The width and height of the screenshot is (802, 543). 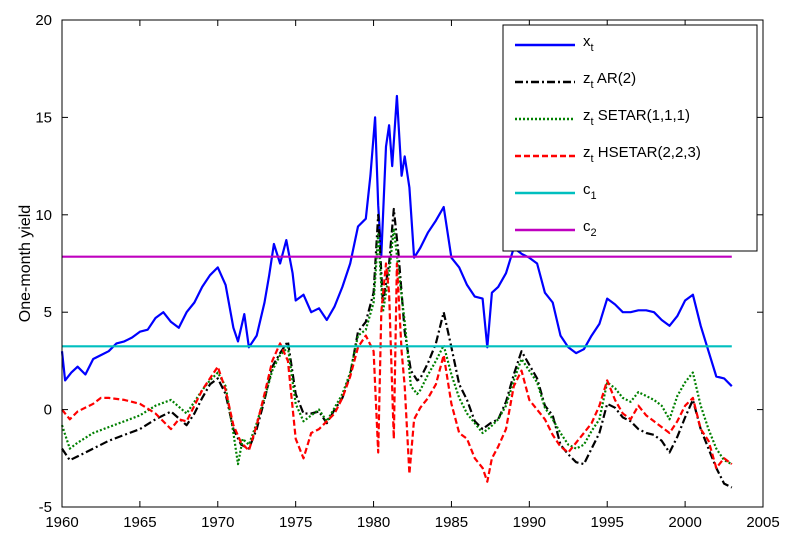 I want to click on legend-label-3: zt HSETAR(2,2,3), so click(x=642, y=154).